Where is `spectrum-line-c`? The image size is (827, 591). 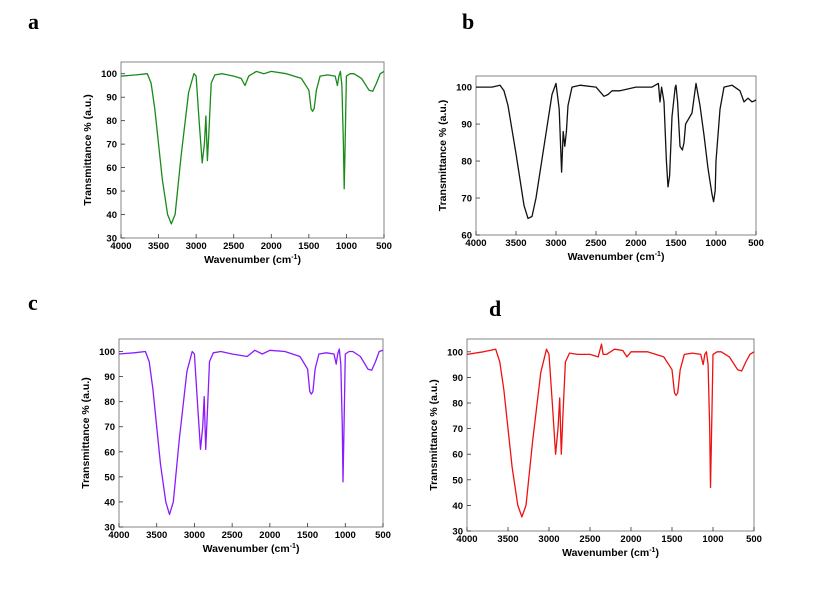
spectrum-line-c is located at coordinates (251, 432).